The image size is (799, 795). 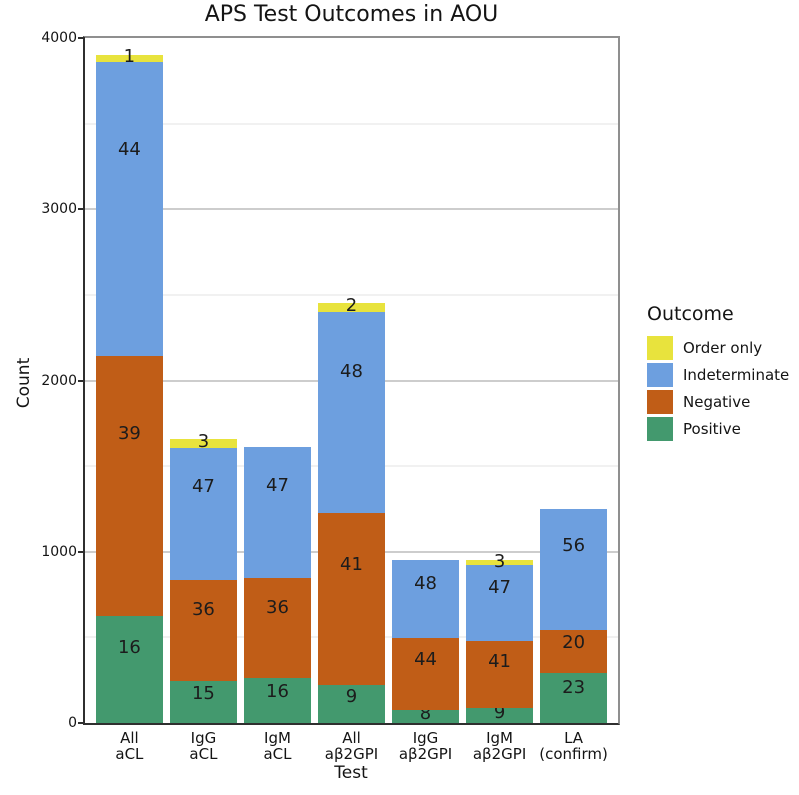 I want to click on x-tick-label-igg-a-2gpi: IgG aβ2GPI, so click(x=426, y=746).